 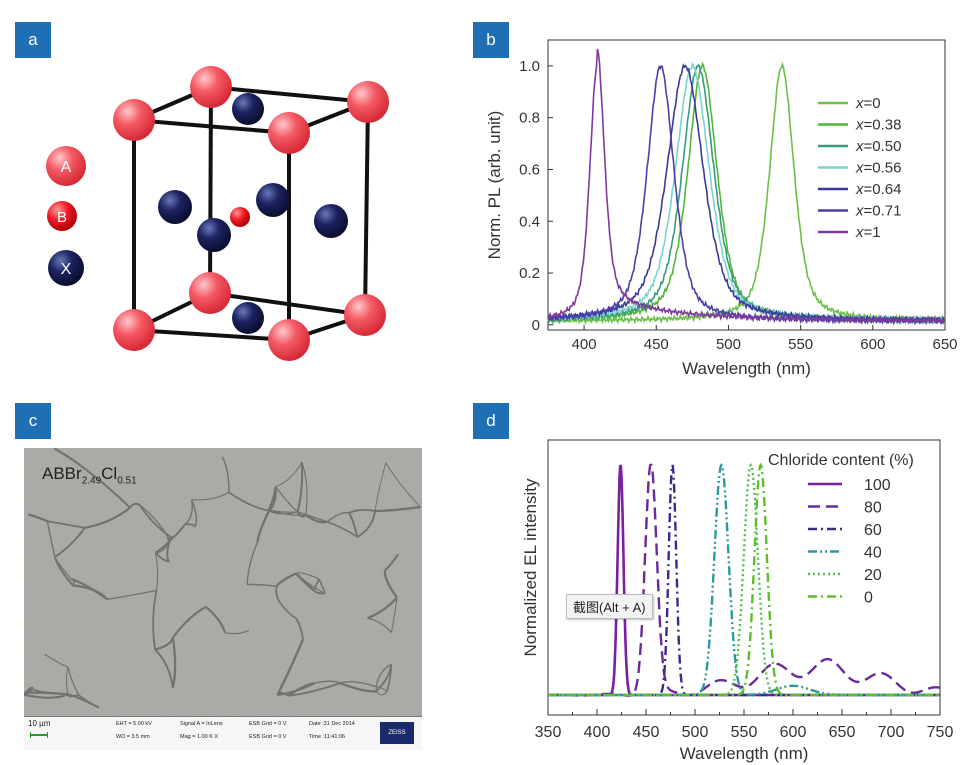 What do you see at coordinates (841, 460) in the screenshot?
I see `legend-title: Chloride content (%)` at bounding box center [841, 460].